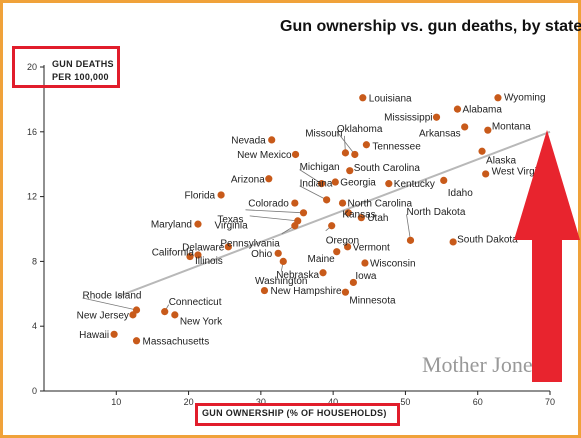 The width and height of the screenshot is (581, 438). What do you see at coordinates (396, 146) in the screenshot?
I see `point-label: Tennessee` at bounding box center [396, 146].